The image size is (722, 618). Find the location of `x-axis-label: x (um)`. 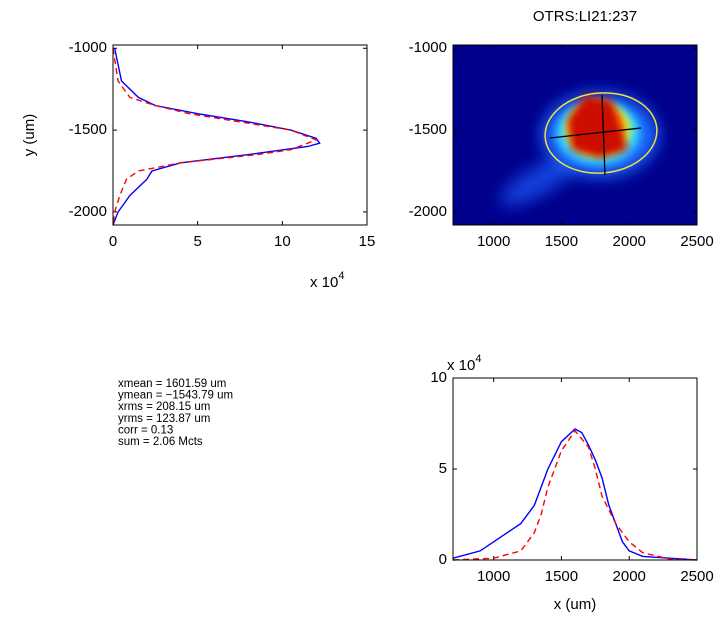

x-axis-label: x (um) is located at coordinates (575, 604).